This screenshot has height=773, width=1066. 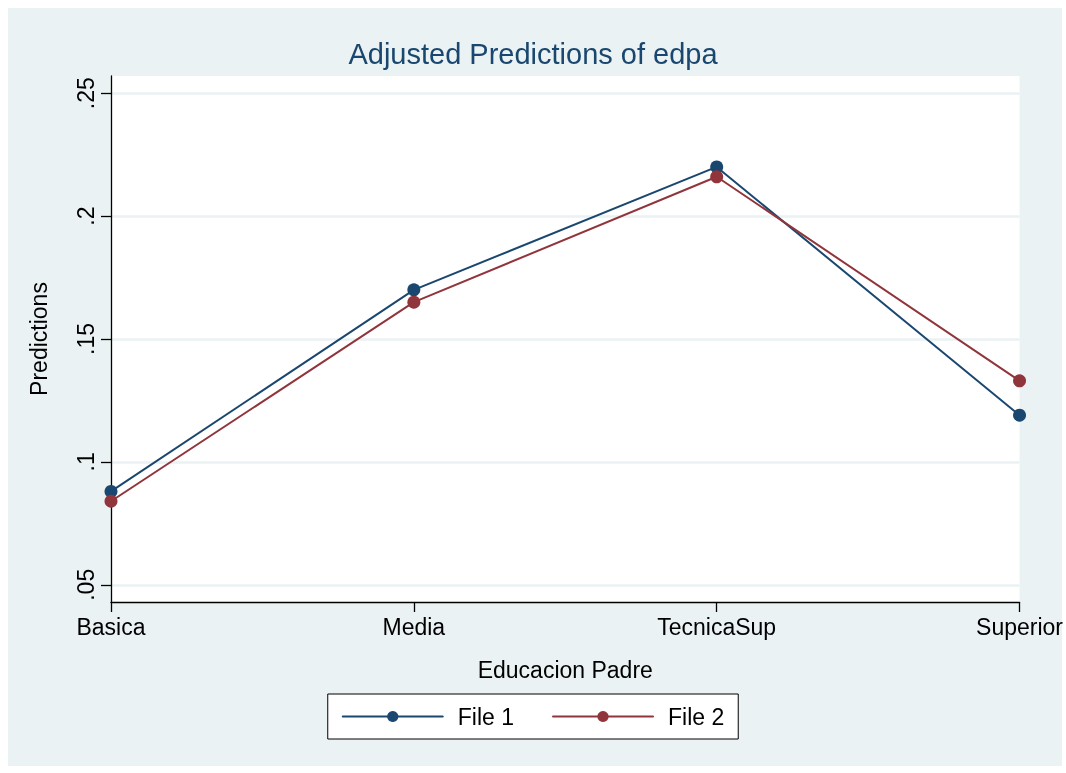 I want to click on chart-title: Adjusted Predictions of edpa, so click(x=533, y=53).